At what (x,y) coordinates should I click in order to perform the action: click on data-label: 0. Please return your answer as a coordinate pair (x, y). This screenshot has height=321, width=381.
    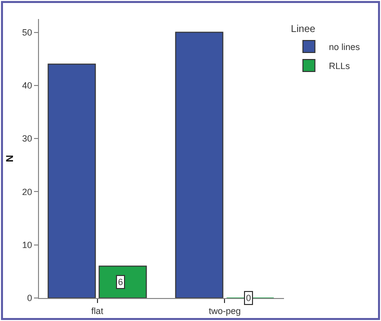
    Looking at the image, I should click on (249, 298).